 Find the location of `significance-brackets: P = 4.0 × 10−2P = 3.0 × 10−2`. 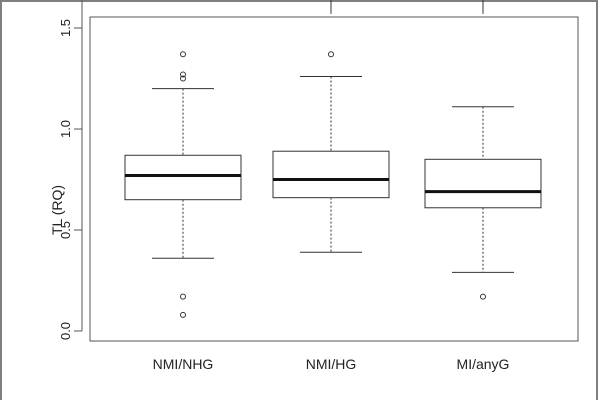

significance-brackets: P = 4.0 × 10−2P = 3.0 × 10−2 is located at coordinates (407, 7).